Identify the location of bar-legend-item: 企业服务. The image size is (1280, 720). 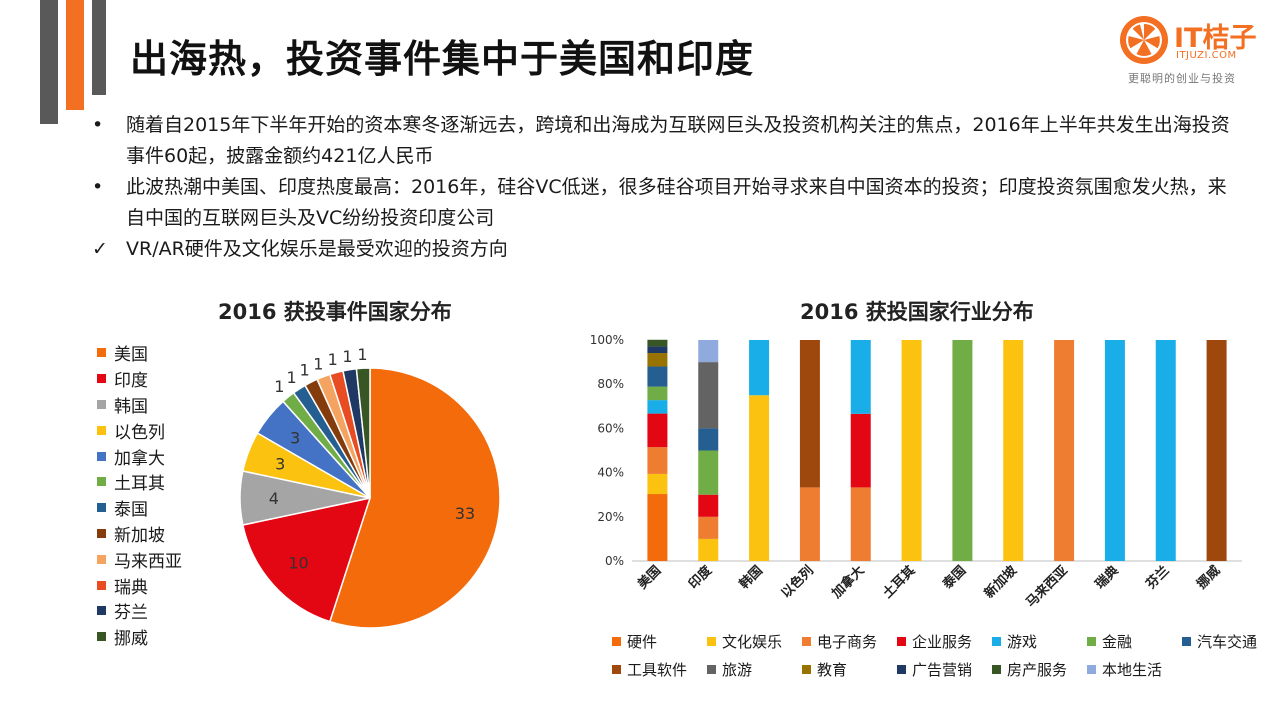
(944, 641).